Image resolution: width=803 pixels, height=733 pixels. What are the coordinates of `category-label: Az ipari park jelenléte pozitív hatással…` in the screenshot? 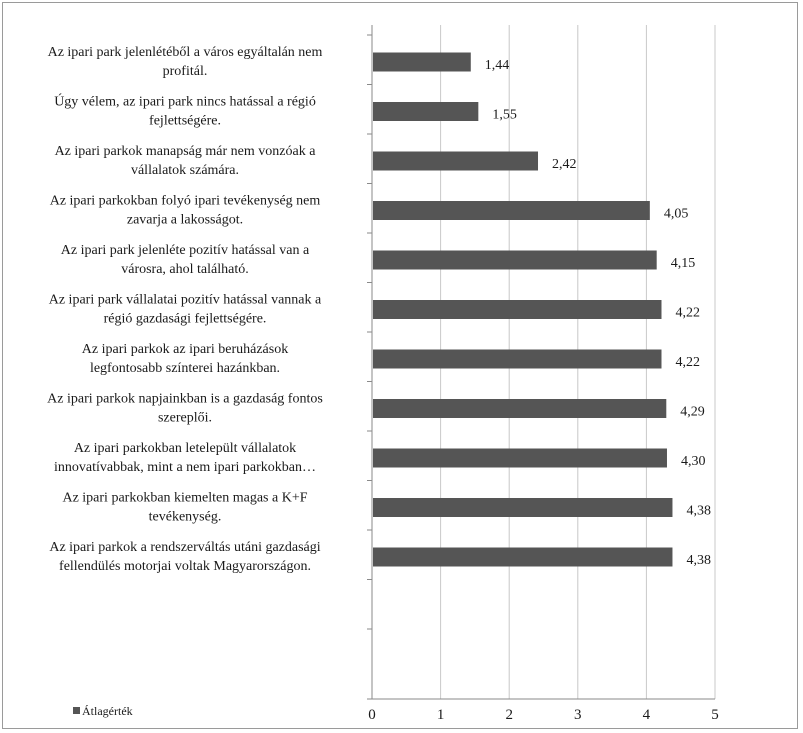 It's located at (185, 260).